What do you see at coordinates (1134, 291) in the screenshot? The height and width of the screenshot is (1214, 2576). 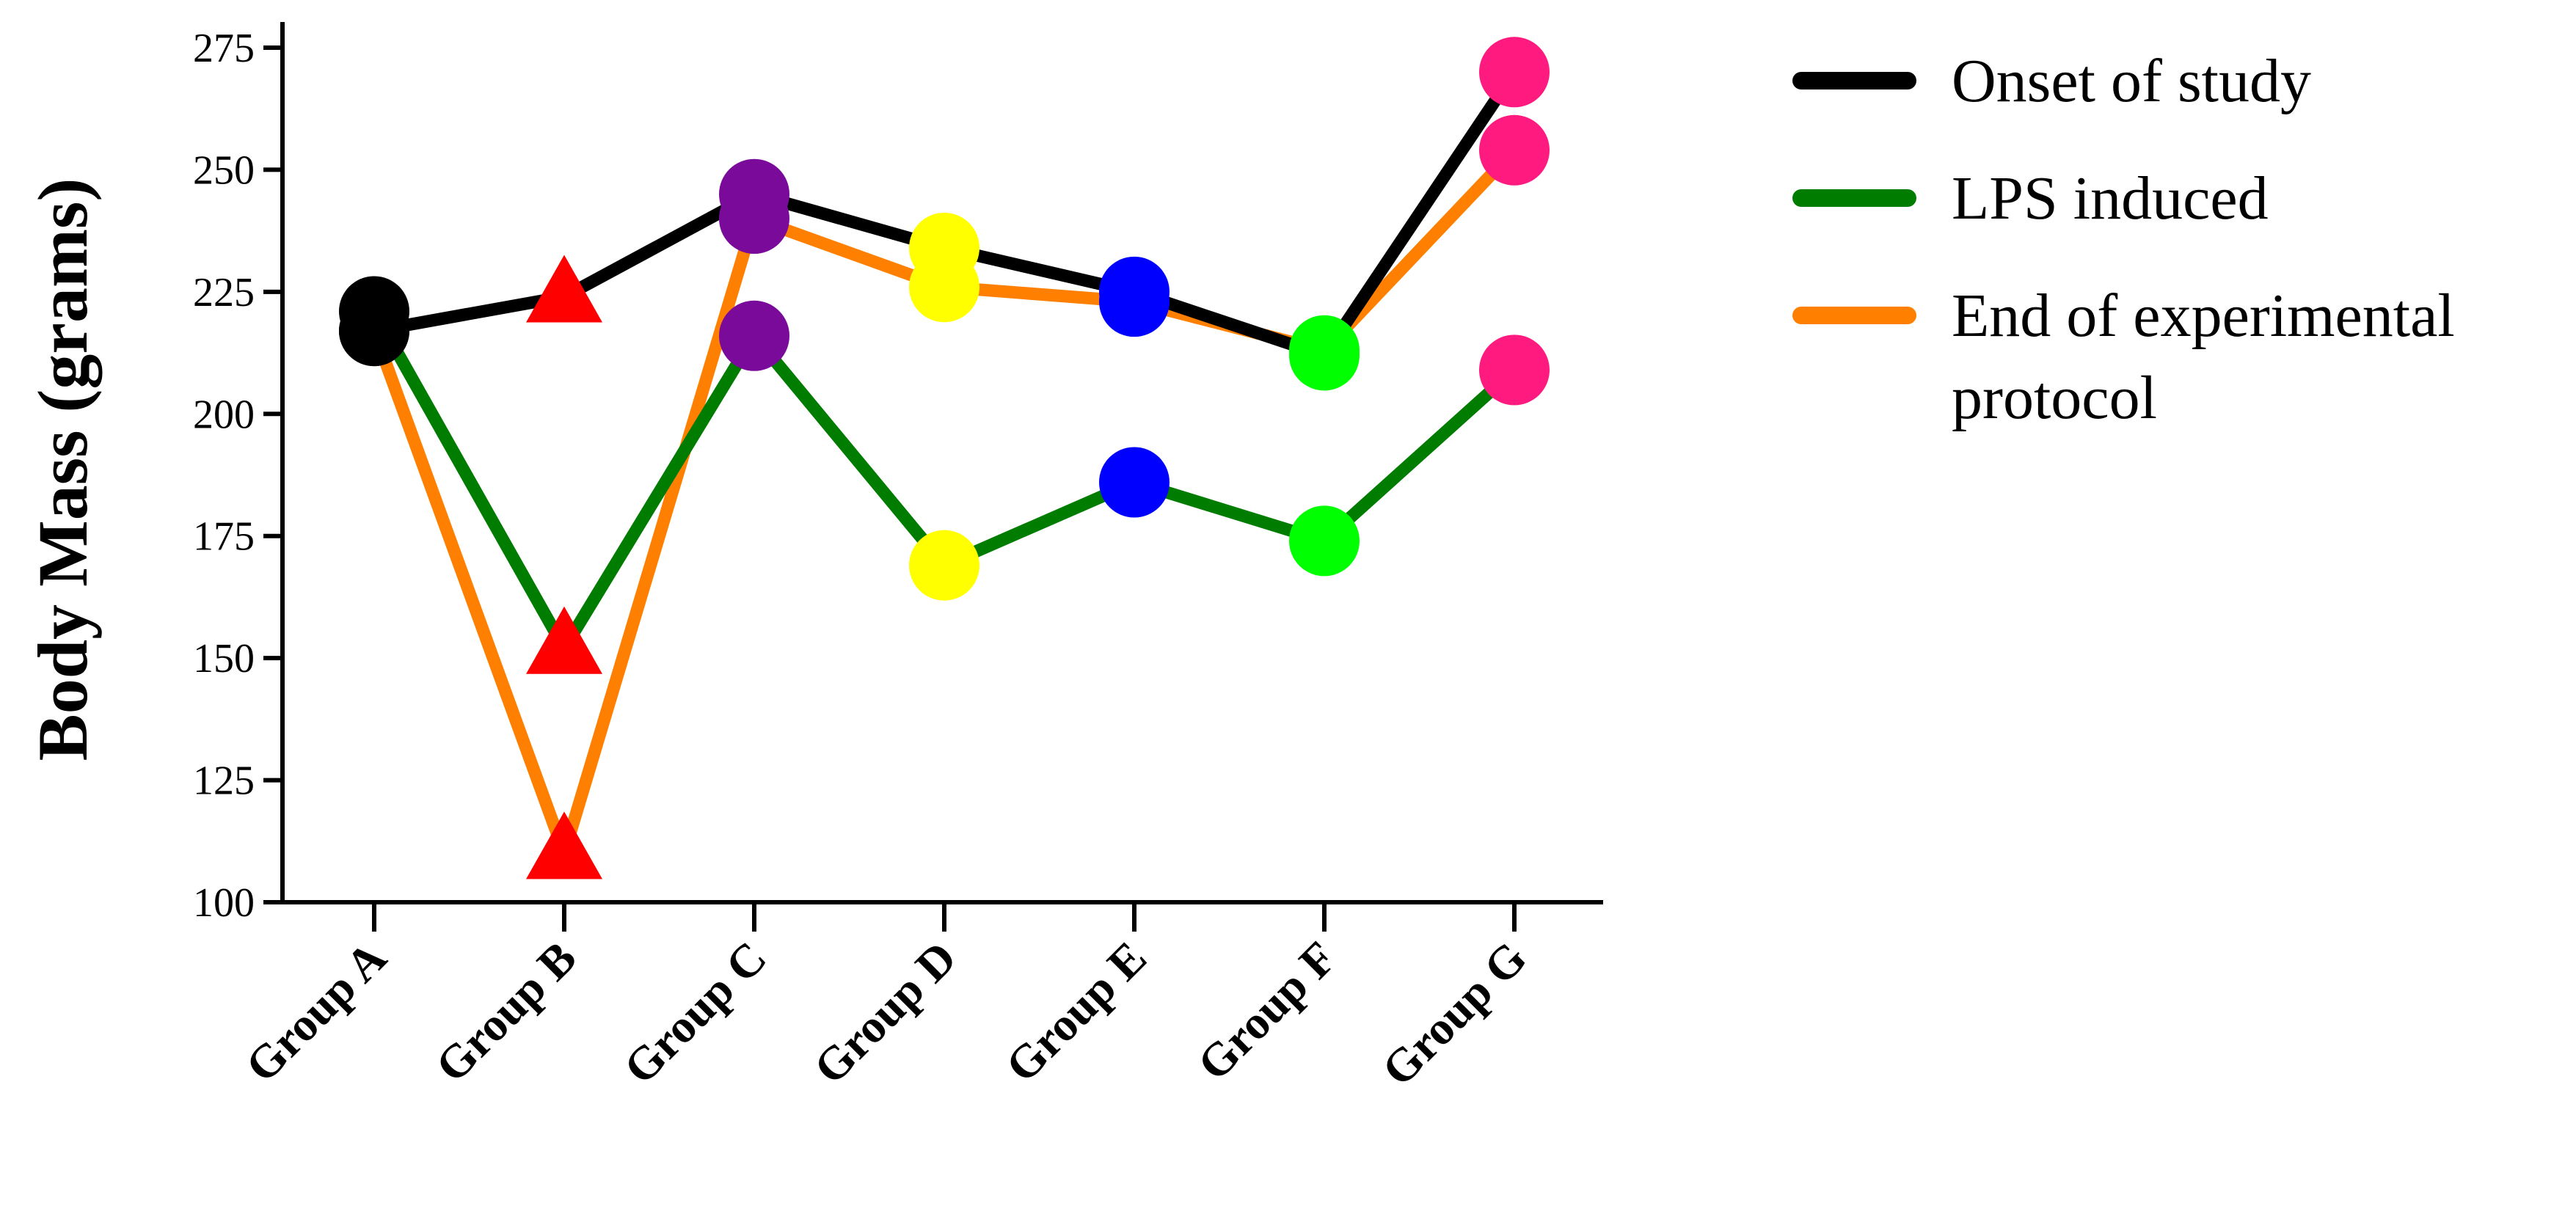 I see `data-point-onset-of-study-group-e` at bounding box center [1134, 291].